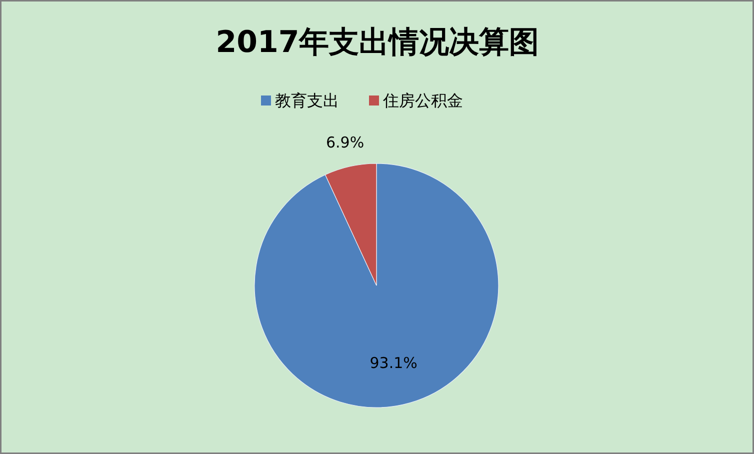 Image resolution: width=754 pixels, height=454 pixels. What do you see at coordinates (378, 42) in the screenshot?
I see `chart-title: 2017年支出情况决算图` at bounding box center [378, 42].